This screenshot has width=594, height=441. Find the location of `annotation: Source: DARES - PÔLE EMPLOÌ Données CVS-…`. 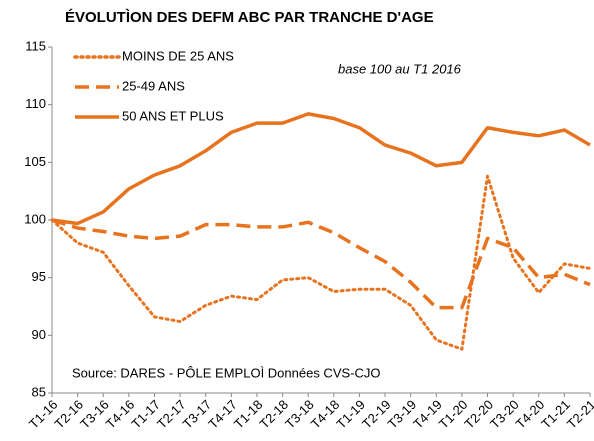

annotation: Source: DARES - PÔLE EMPLOÌ Données CVS-… is located at coordinates (226, 372).